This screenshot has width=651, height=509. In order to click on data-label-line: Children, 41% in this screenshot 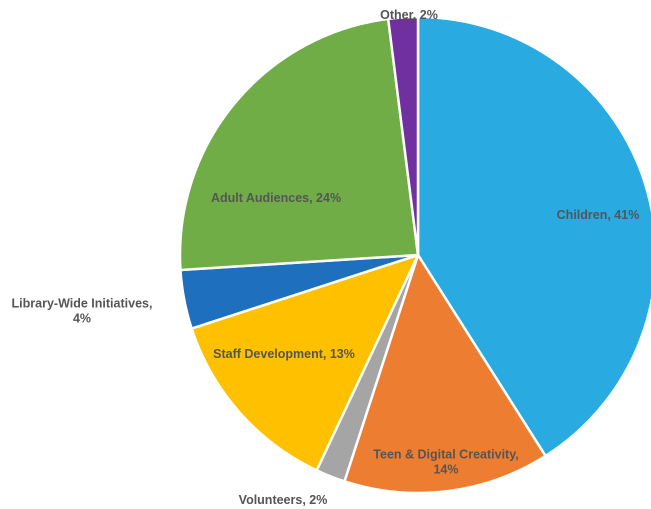, I will do `click(598, 215)`.